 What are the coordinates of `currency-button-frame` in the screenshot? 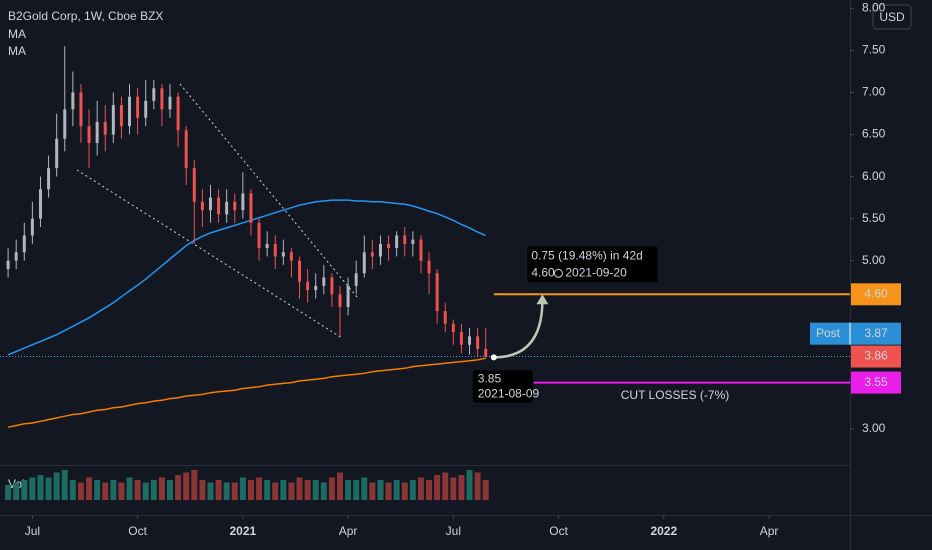 It's located at (892, 17).